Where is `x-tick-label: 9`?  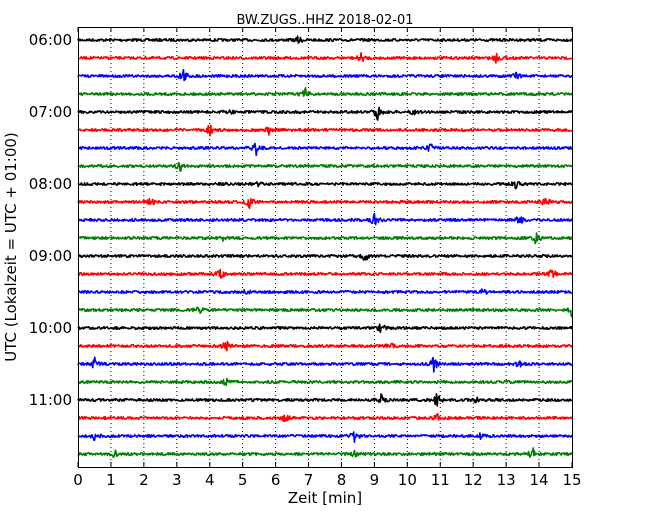
x-tick-label: 9 is located at coordinates (375, 480).